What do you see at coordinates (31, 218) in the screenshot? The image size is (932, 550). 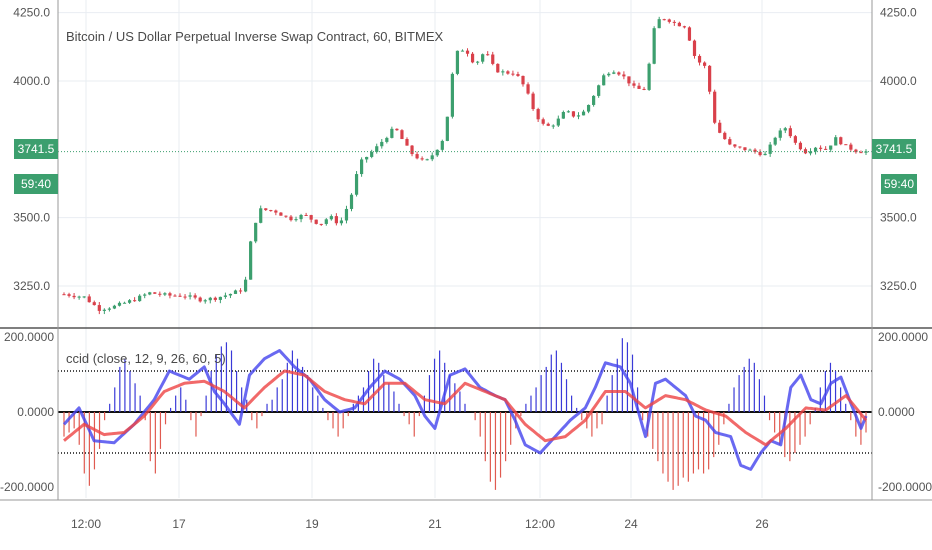 I see `y-tick-label-left: 3500.0` at bounding box center [31, 218].